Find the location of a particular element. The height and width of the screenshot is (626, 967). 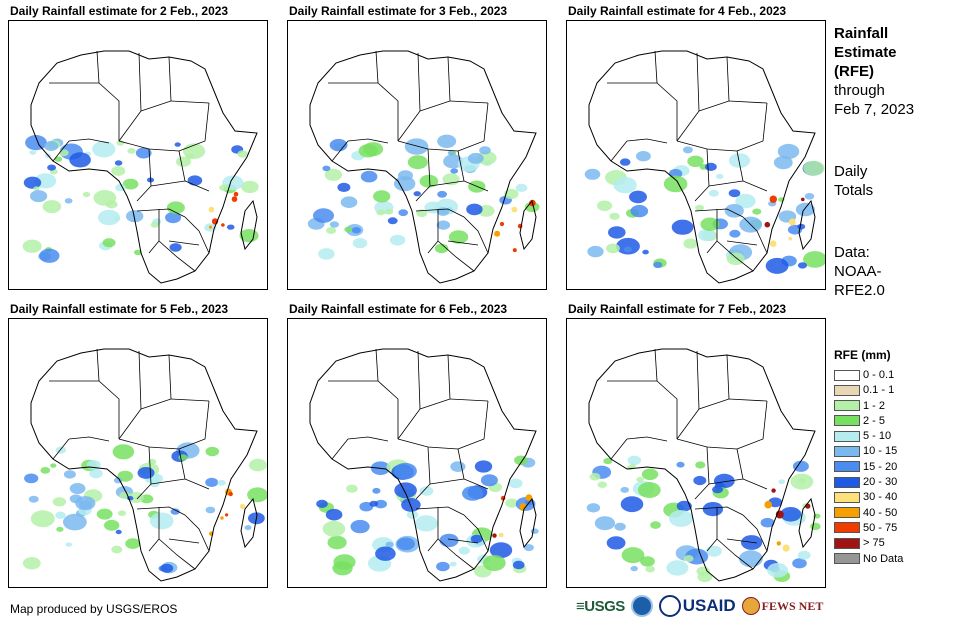

logo-strip: ≡USGS USAID FEWS NET is located at coordinates (699, 606).